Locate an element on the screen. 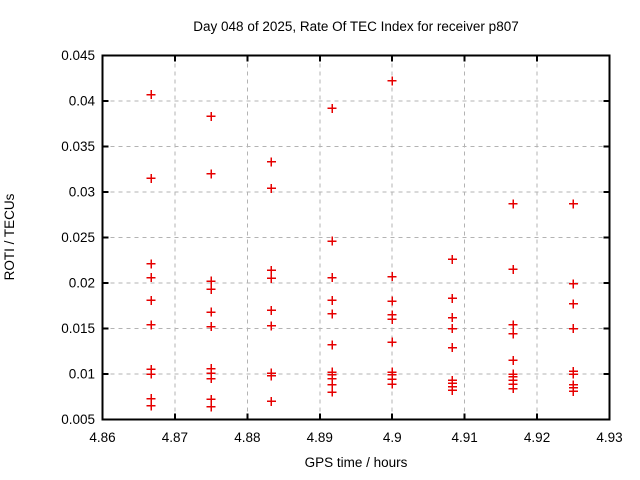 The height and width of the screenshot is (480, 640). y-tick-label: 0.03 is located at coordinates (82, 192).